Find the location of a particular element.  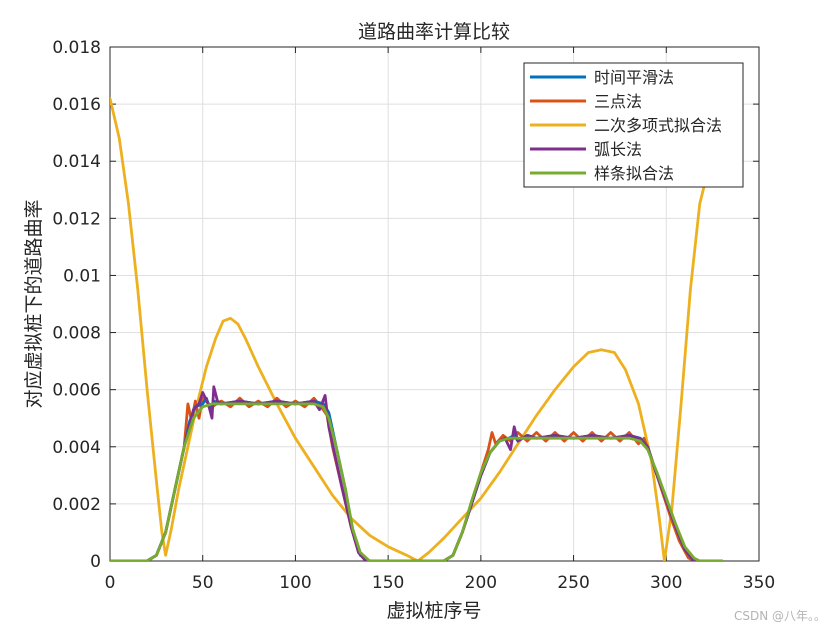

y-tick-label: 0.002 is located at coordinates (76, 505).